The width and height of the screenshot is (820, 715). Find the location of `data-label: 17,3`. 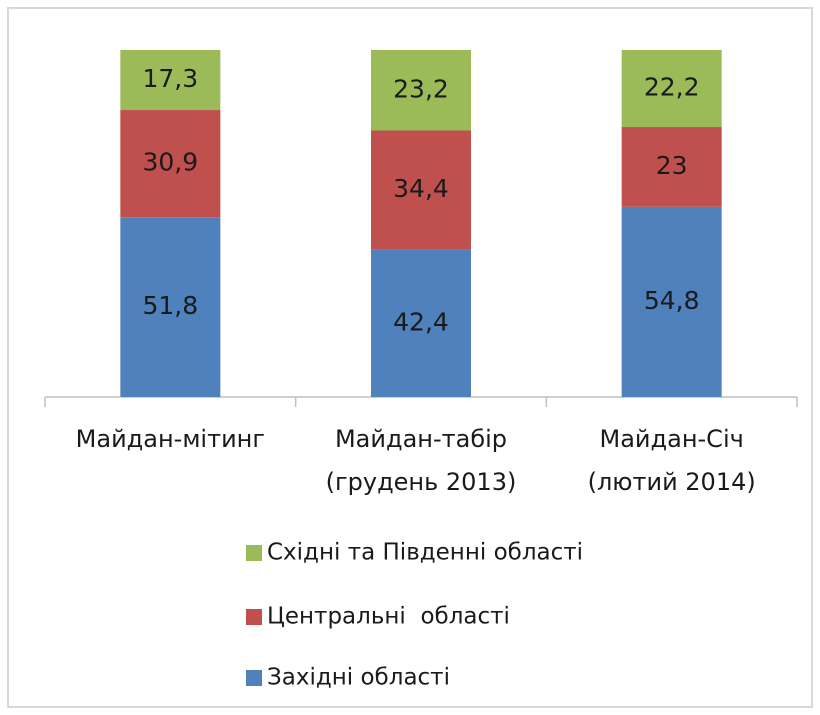

data-label: 17,3 is located at coordinates (170, 78).